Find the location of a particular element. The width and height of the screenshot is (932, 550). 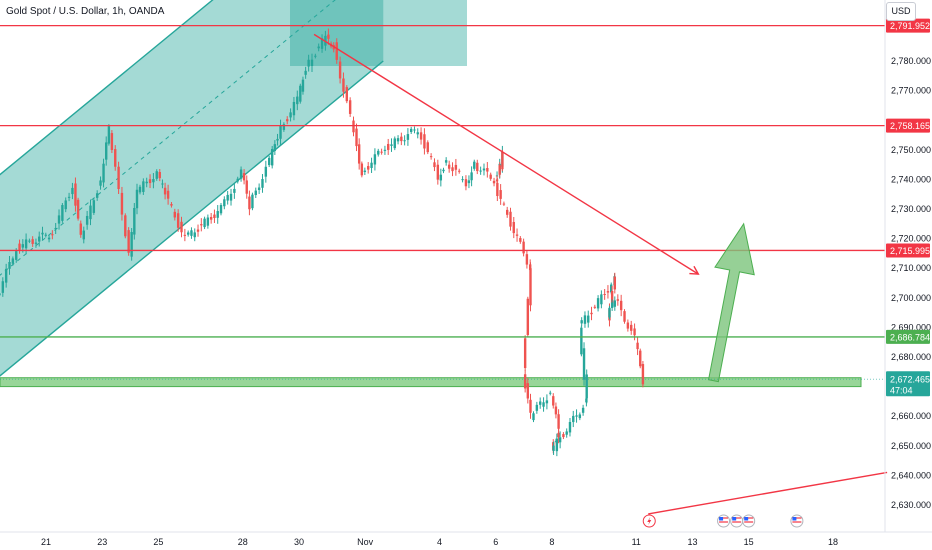

level-label: 2,715.995 is located at coordinates (910, 251).